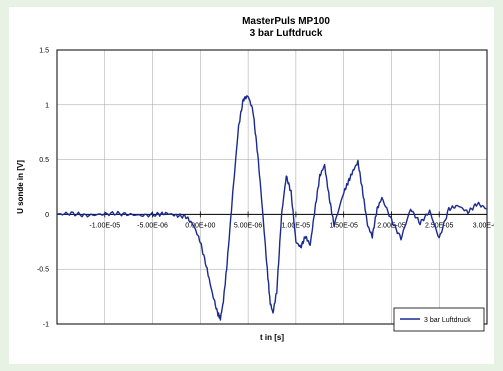  I want to click on x-tick-label-0: -1.00E-05, so click(104, 225).